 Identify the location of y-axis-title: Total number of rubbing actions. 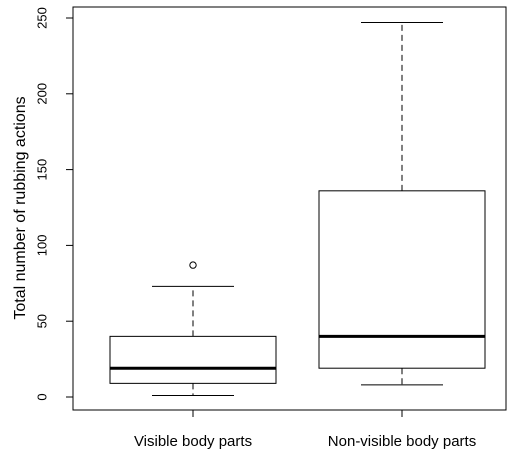
(20, 207).